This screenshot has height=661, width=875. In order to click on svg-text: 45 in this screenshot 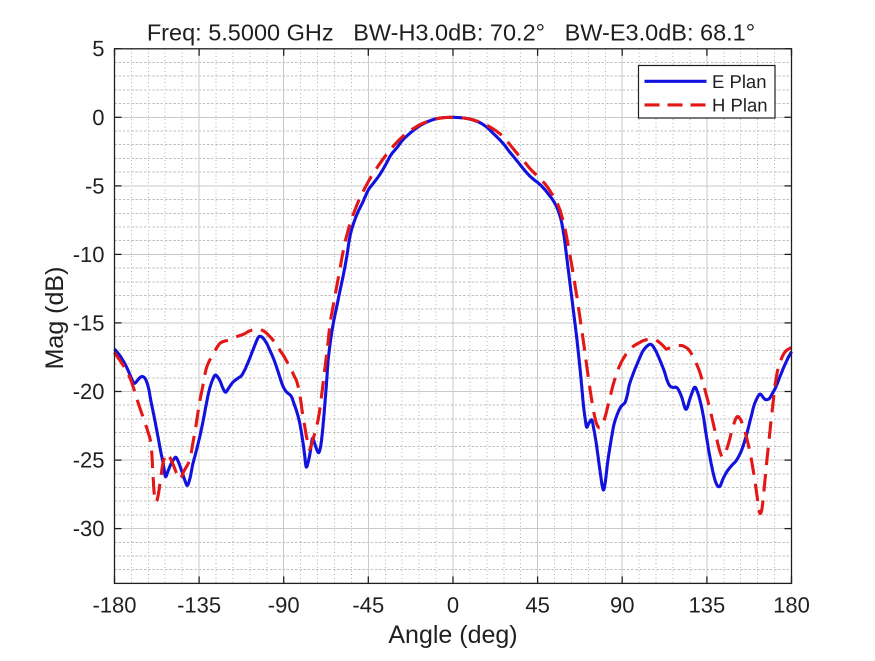, I will do `click(537, 604)`.